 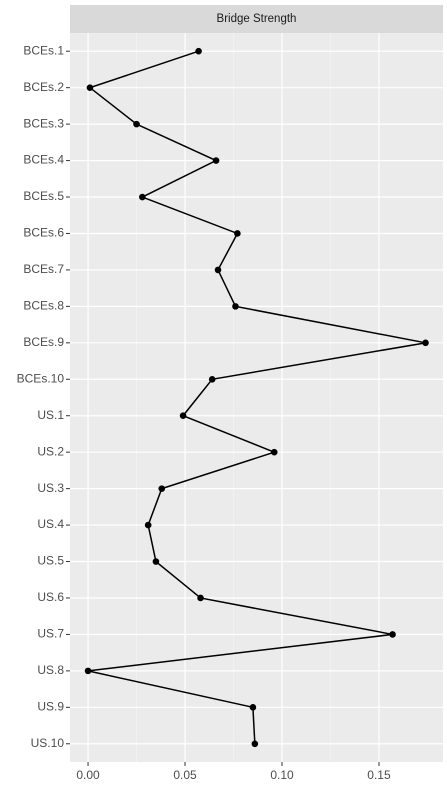 What do you see at coordinates (43, 123) in the screenshot?
I see `y-tick-label: BCEs.3` at bounding box center [43, 123].